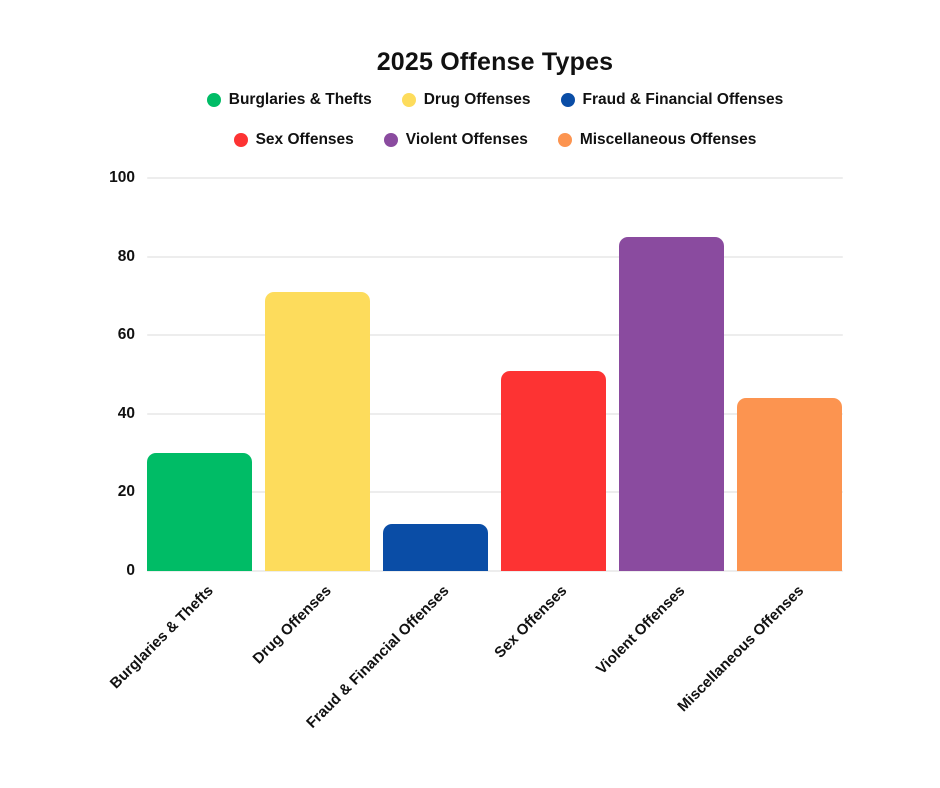 The image size is (940, 788). What do you see at coordinates (740, 649) in the screenshot?
I see `x-axis-label-miscellaneous-offenses: Miscellaneous Offenses` at bounding box center [740, 649].